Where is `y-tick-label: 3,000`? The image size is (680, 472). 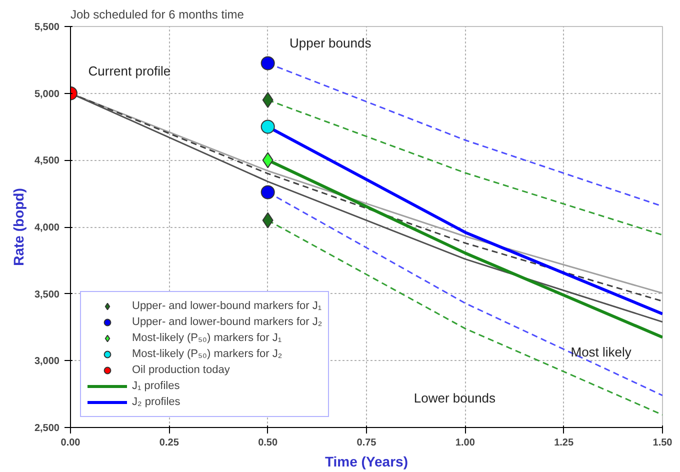
y-tick-label: 3,000 is located at coordinates (47, 362).